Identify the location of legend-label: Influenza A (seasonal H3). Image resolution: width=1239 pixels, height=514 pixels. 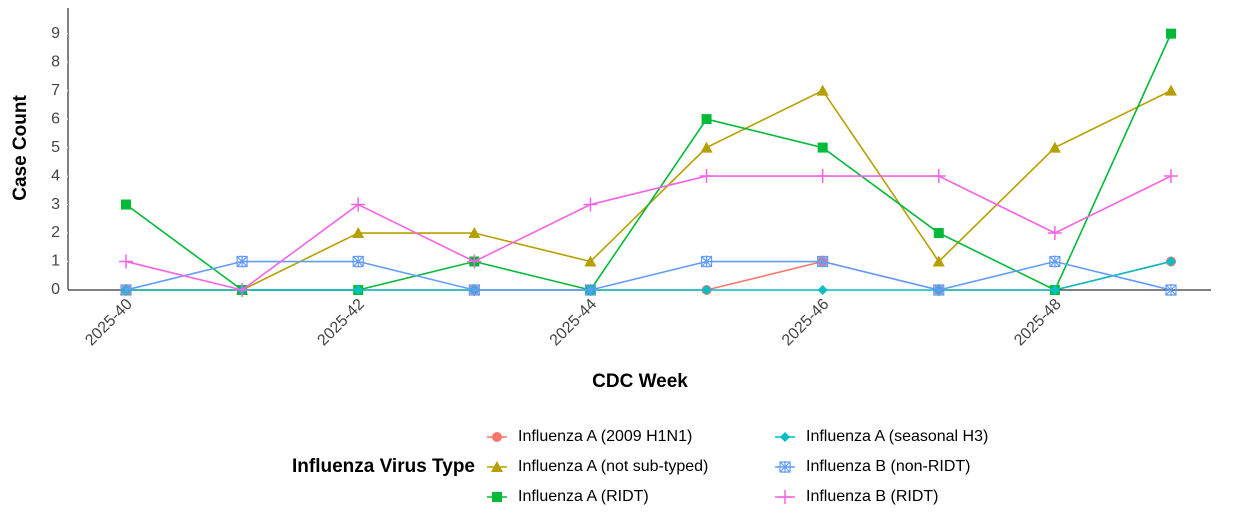
(897, 436).